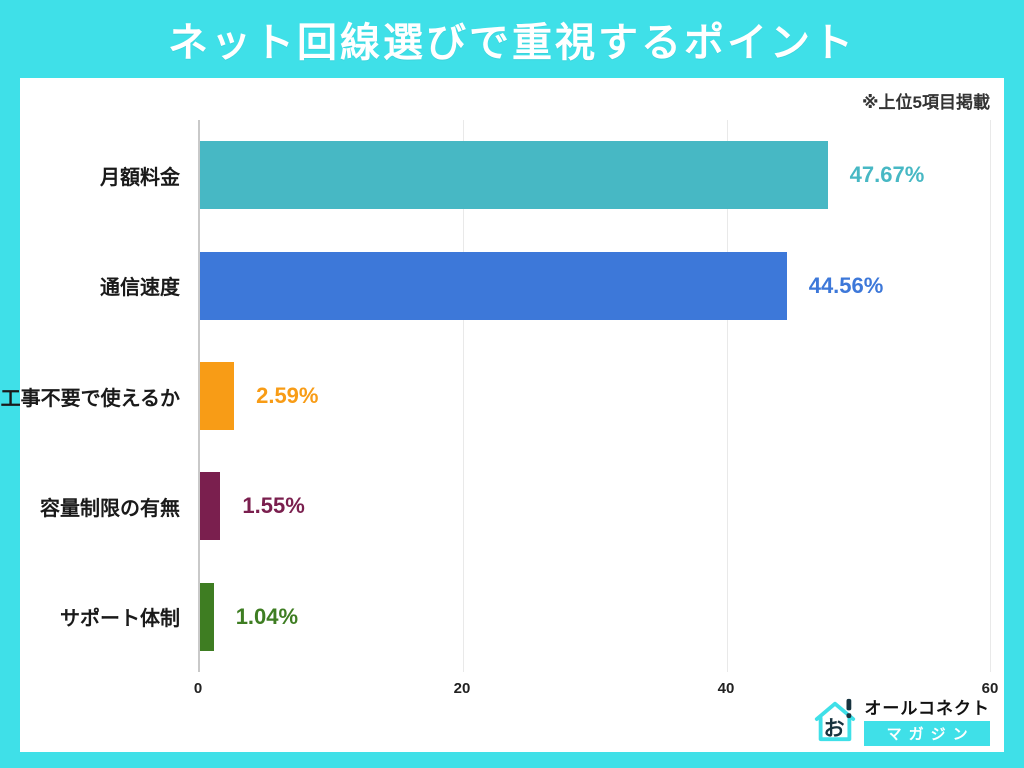 The image size is (1024, 768). I want to click on category-label-row: 通信速度, so click(109, 285).